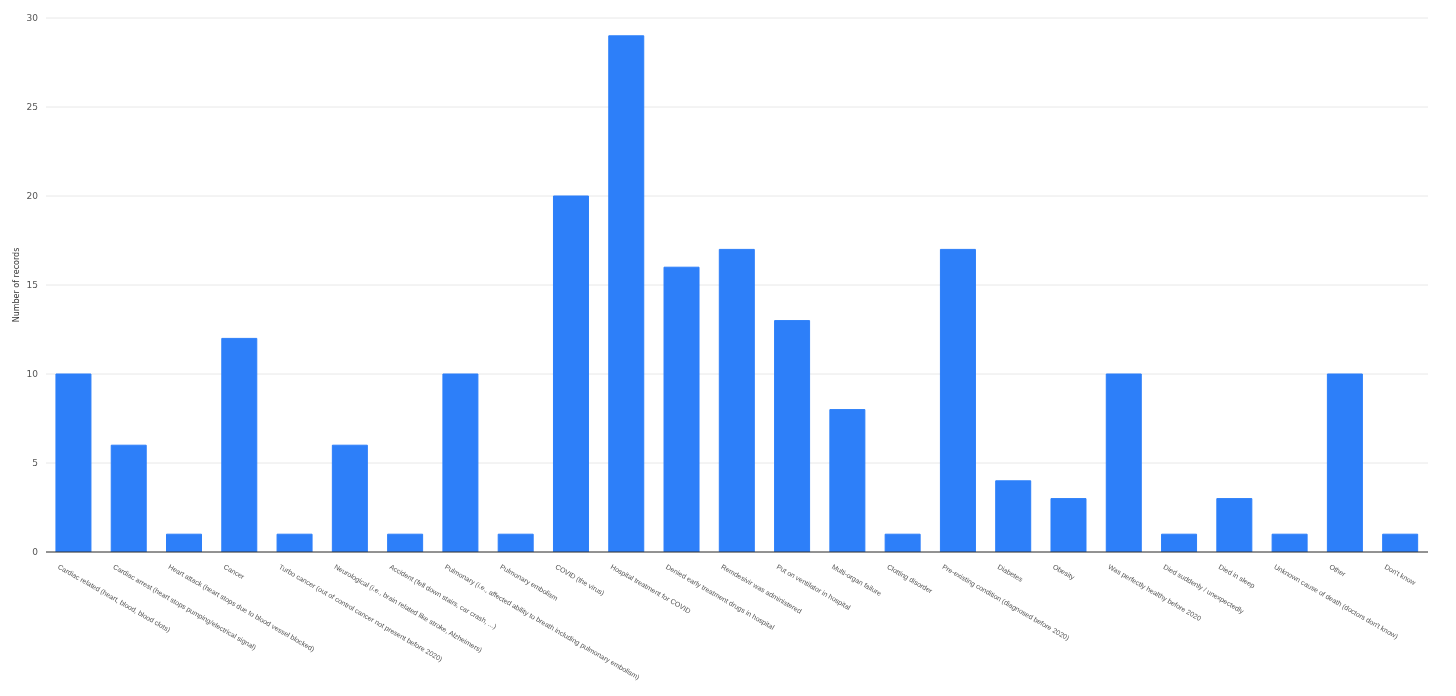 This screenshot has height=696, width=1456. What do you see at coordinates (32, 18) in the screenshot?
I see `y-tick-label: 30` at bounding box center [32, 18].